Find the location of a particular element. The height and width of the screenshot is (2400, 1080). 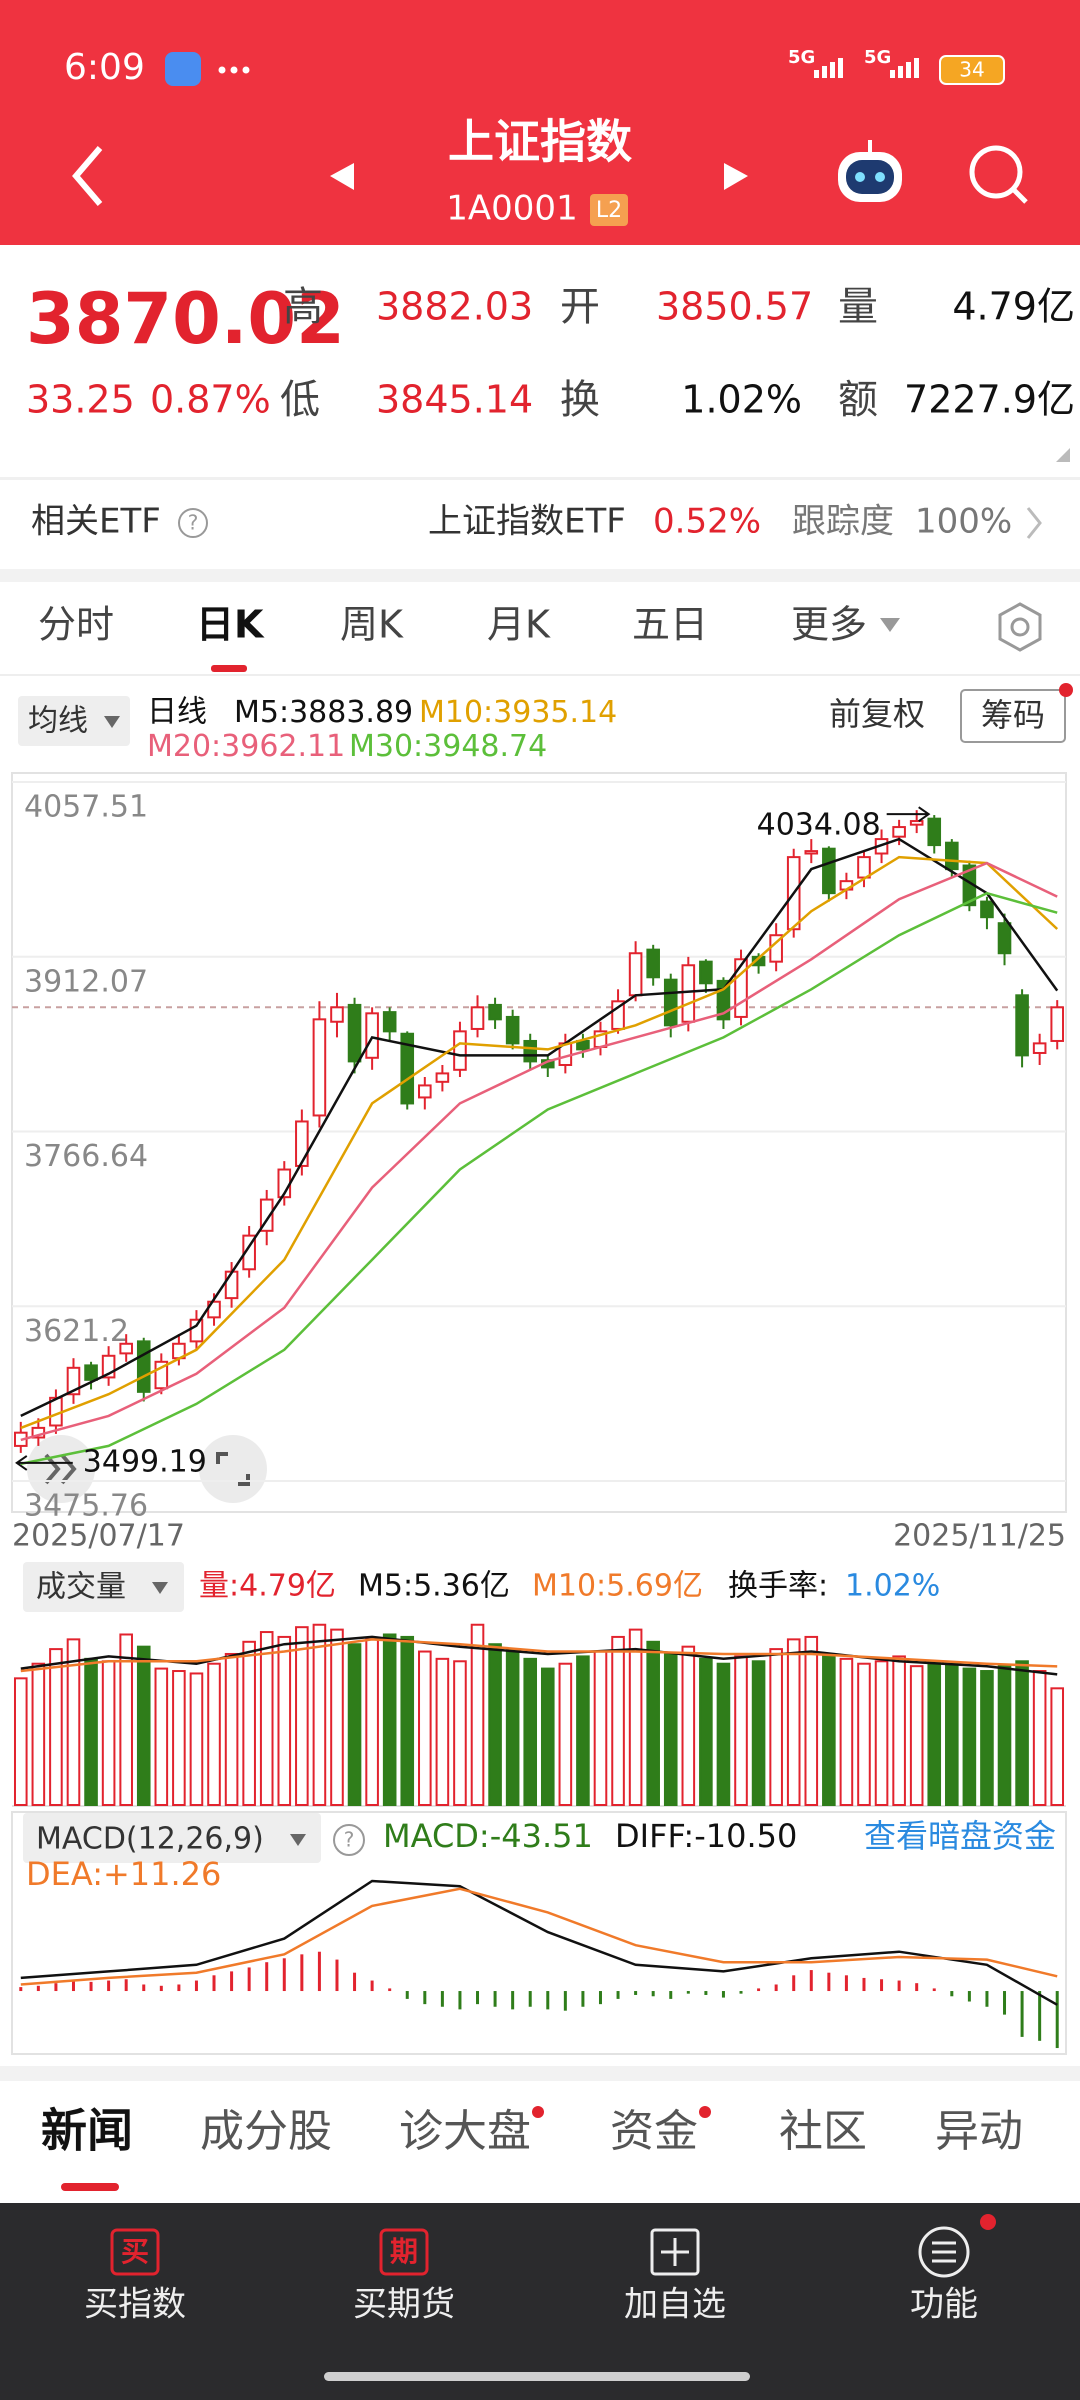

etf-name: 上证指数ETF is located at coordinates (527, 522).